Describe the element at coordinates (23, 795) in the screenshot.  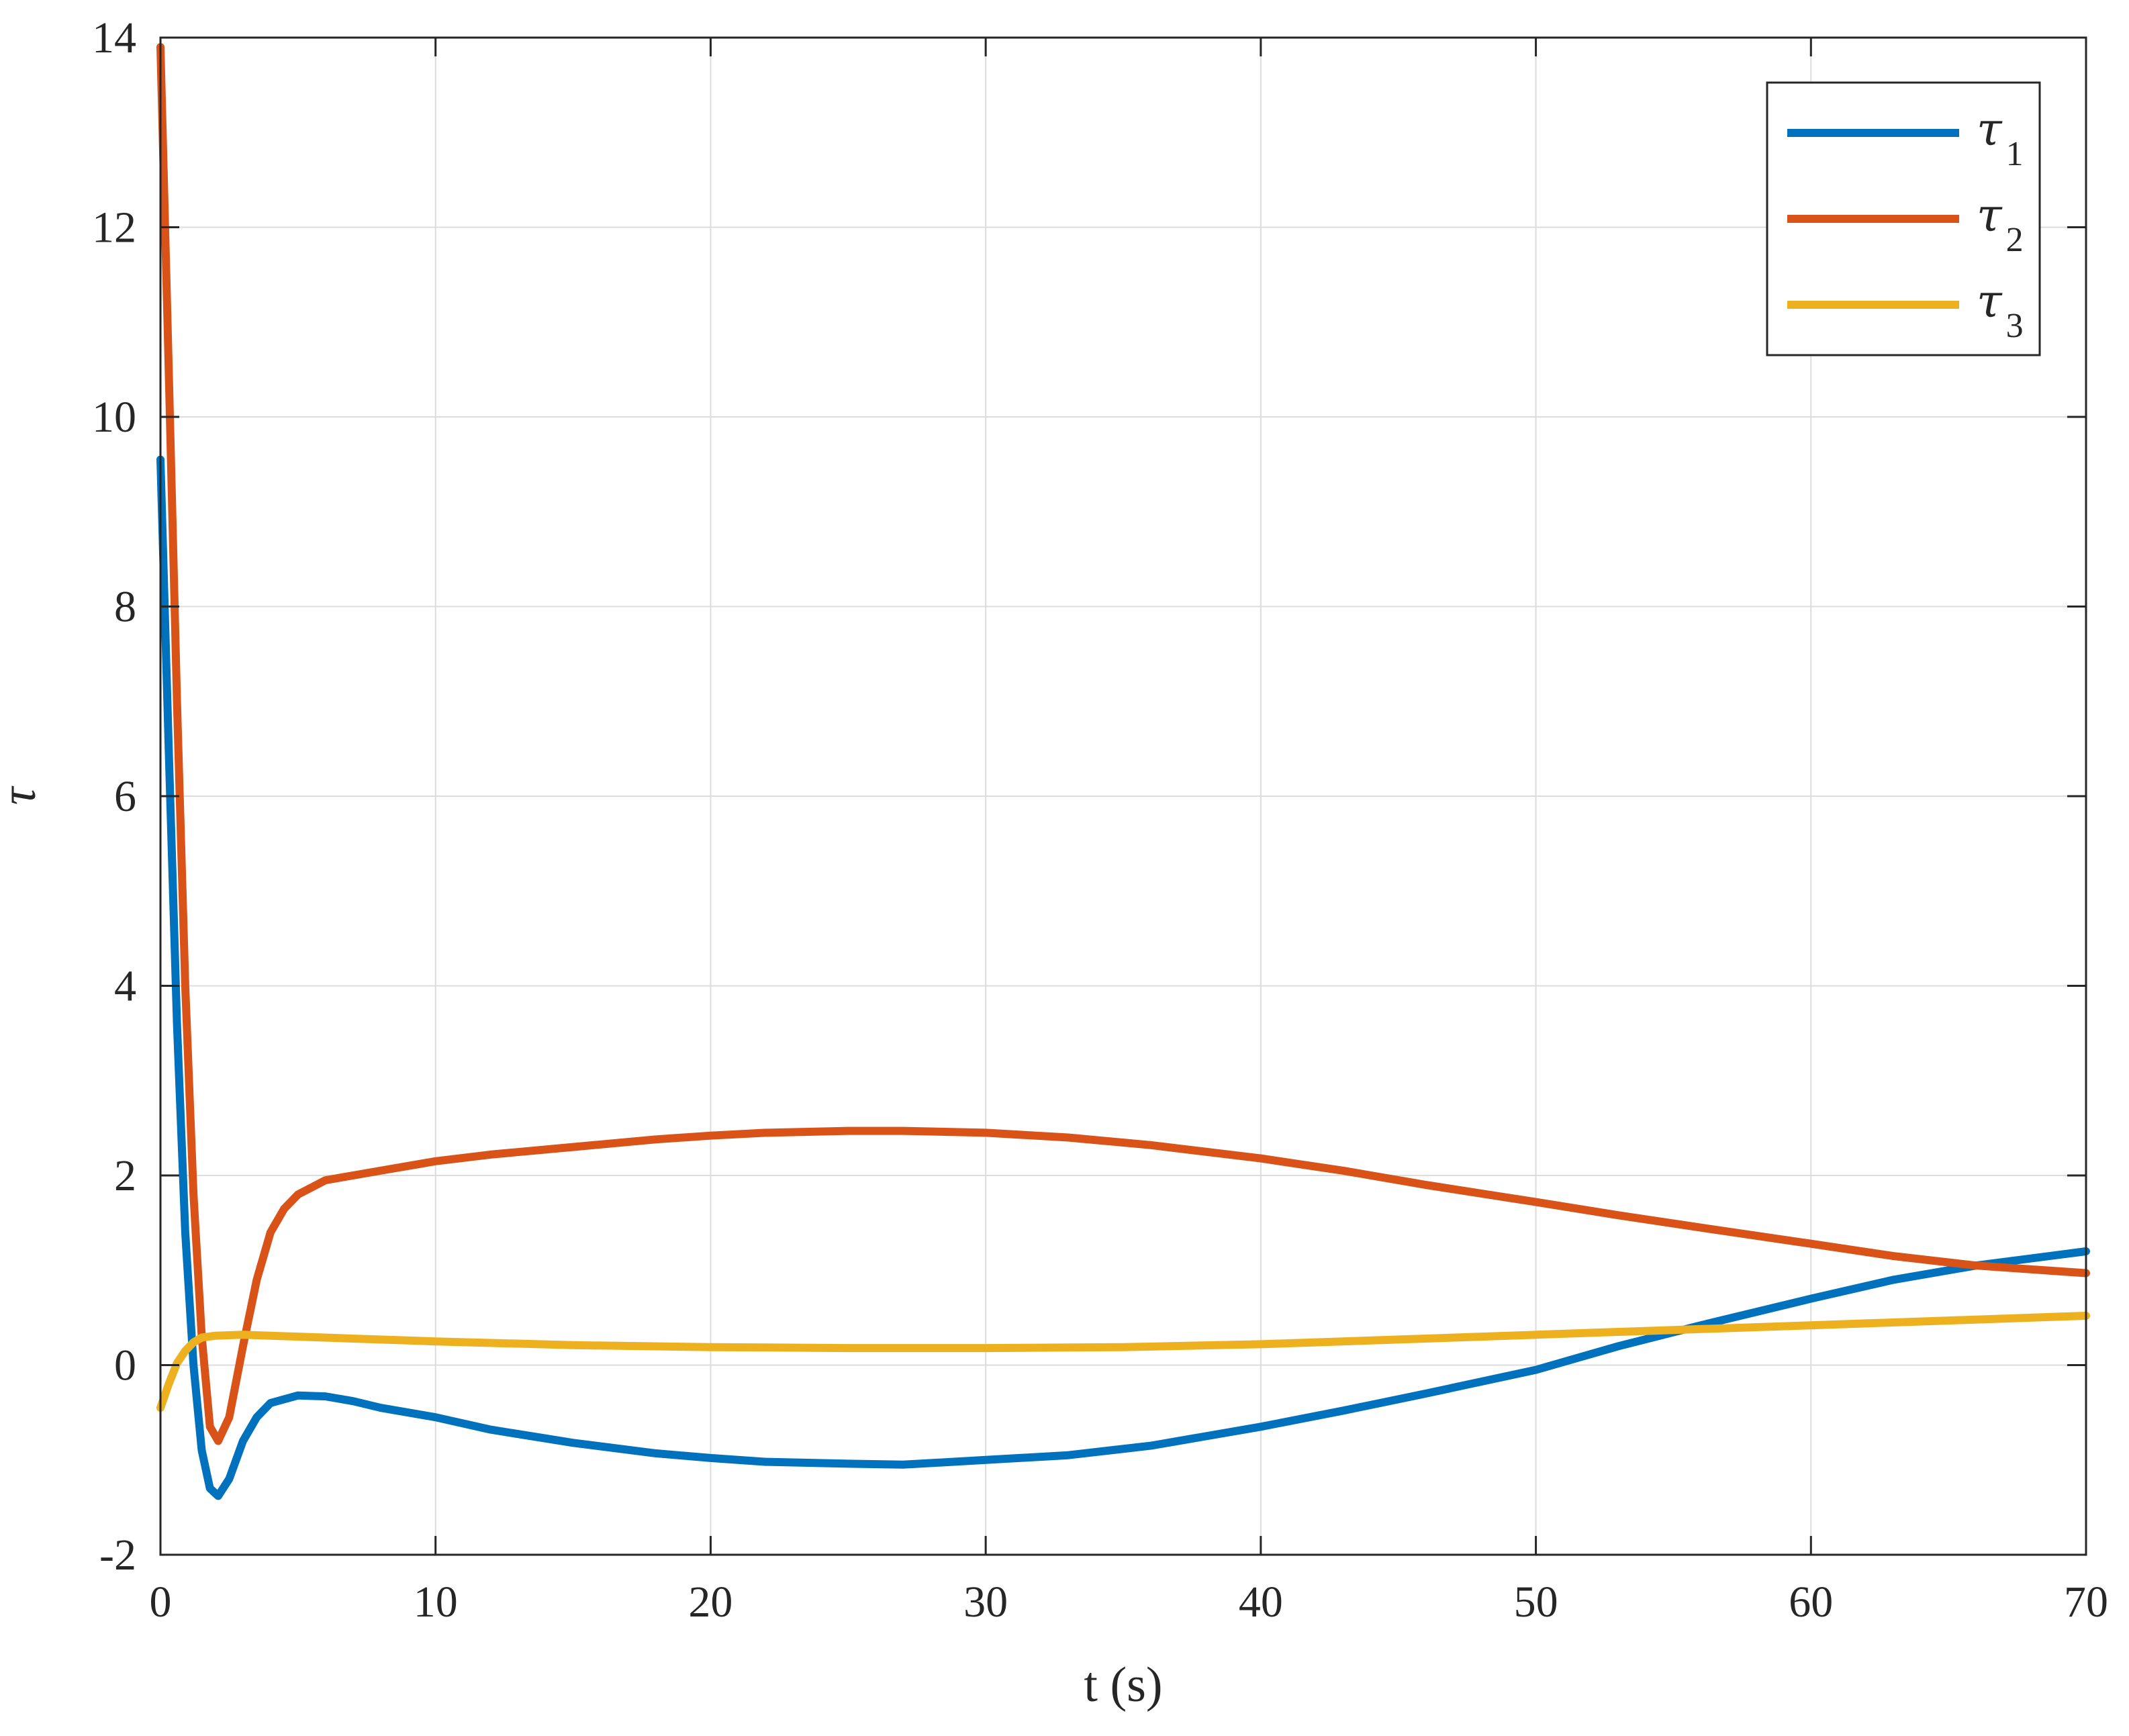
I see `y-axis-label: τ` at that location.